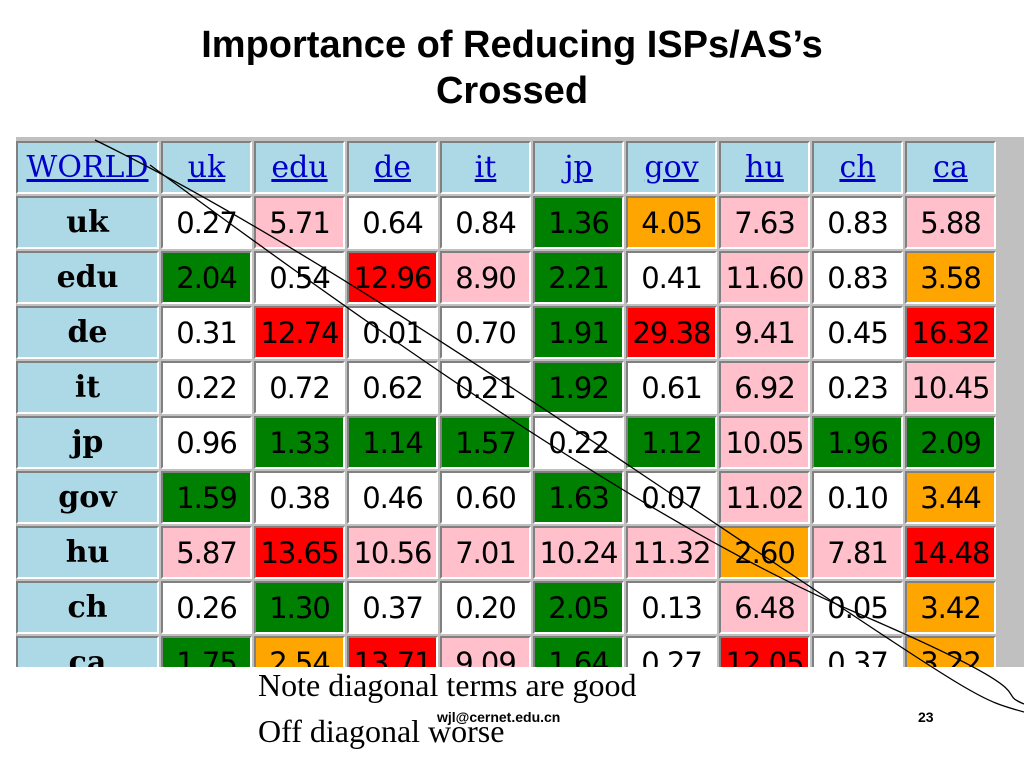 Image resolution: width=1024 pixels, height=768 pixels. I want to click on cell-gov-it: 0.60, so click(485, 497).